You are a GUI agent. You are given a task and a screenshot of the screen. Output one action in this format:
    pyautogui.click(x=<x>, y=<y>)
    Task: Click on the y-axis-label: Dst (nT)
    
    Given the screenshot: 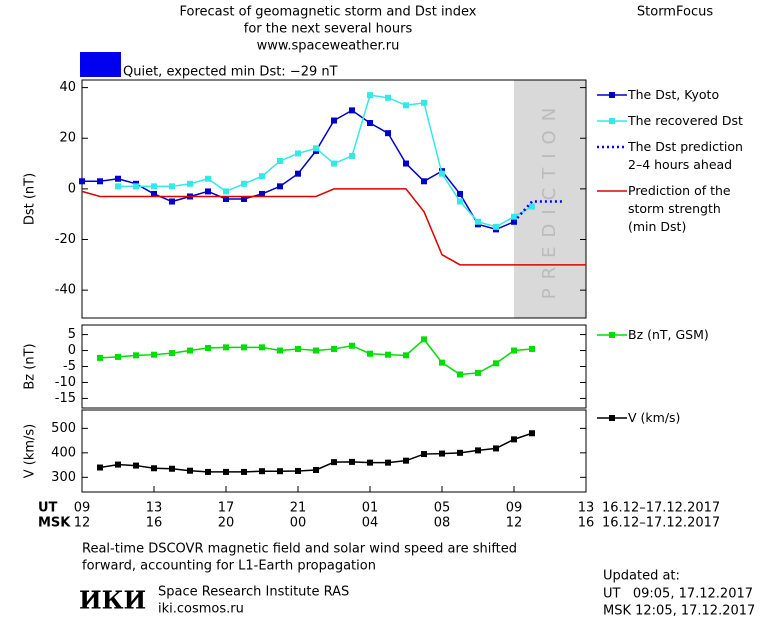 What is the action you would take?
    pyautogui.click(x=30, y=199)
    